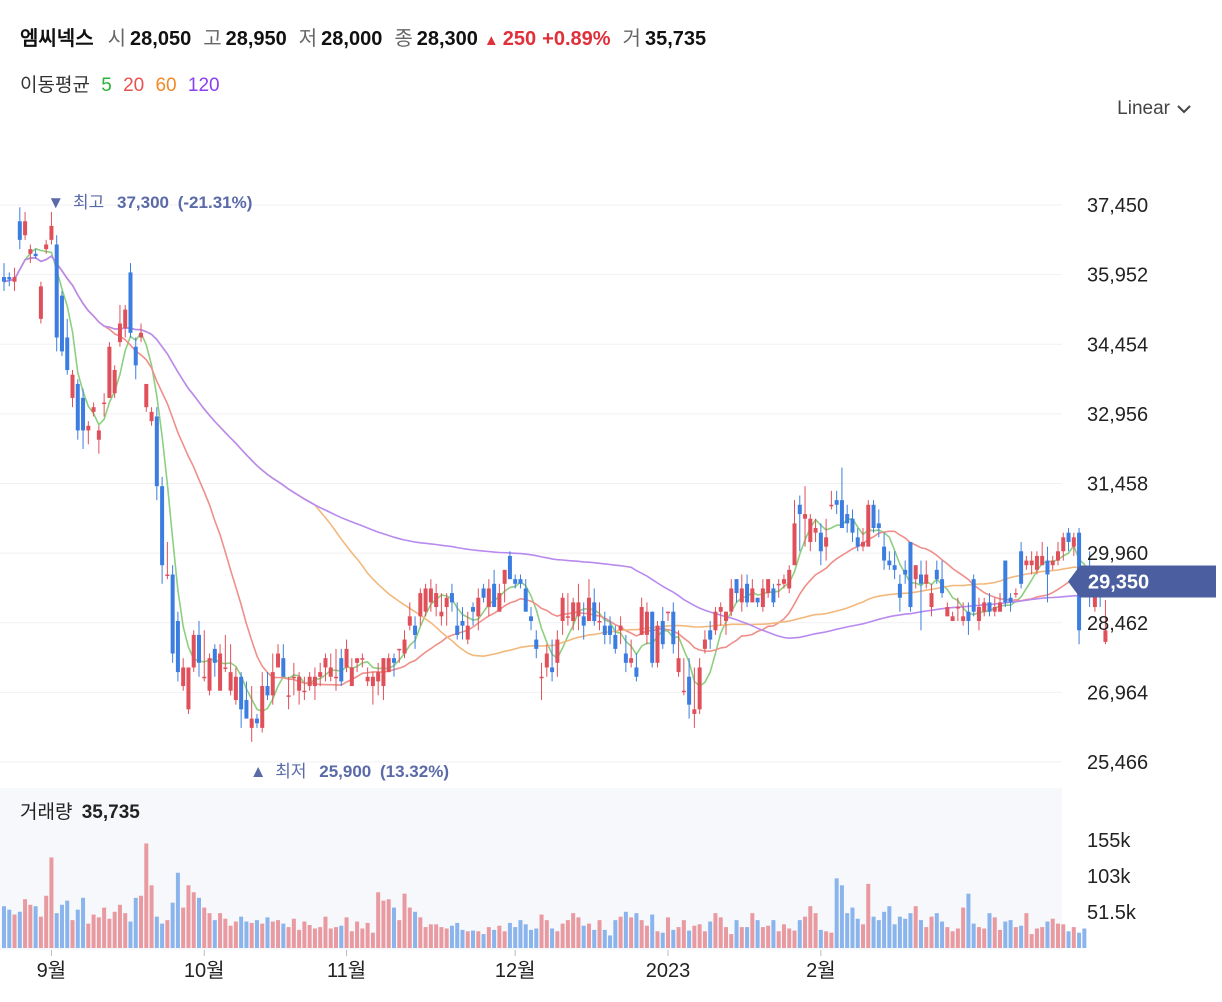 This screenshot has width=1222, height=1002. I want to click on ma5-legend: 5, so click(106, 85).